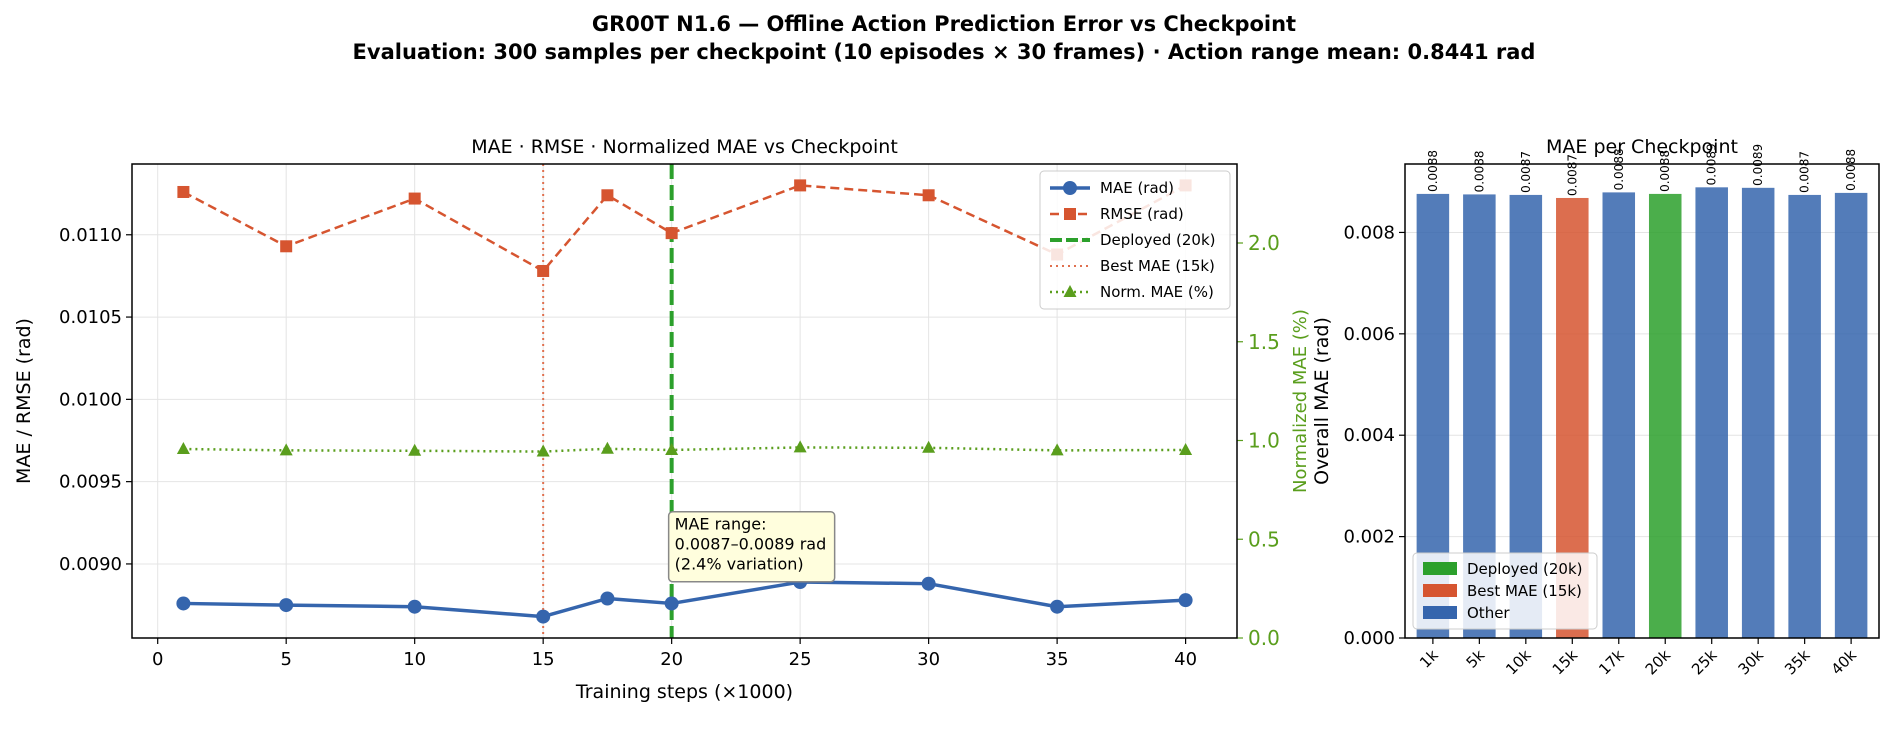 This screenshot has width=1889, height=730. Describe the element at coordinates (1264, 539) in the screenshot. I see `y2-tick-label: 0.5` at that location.